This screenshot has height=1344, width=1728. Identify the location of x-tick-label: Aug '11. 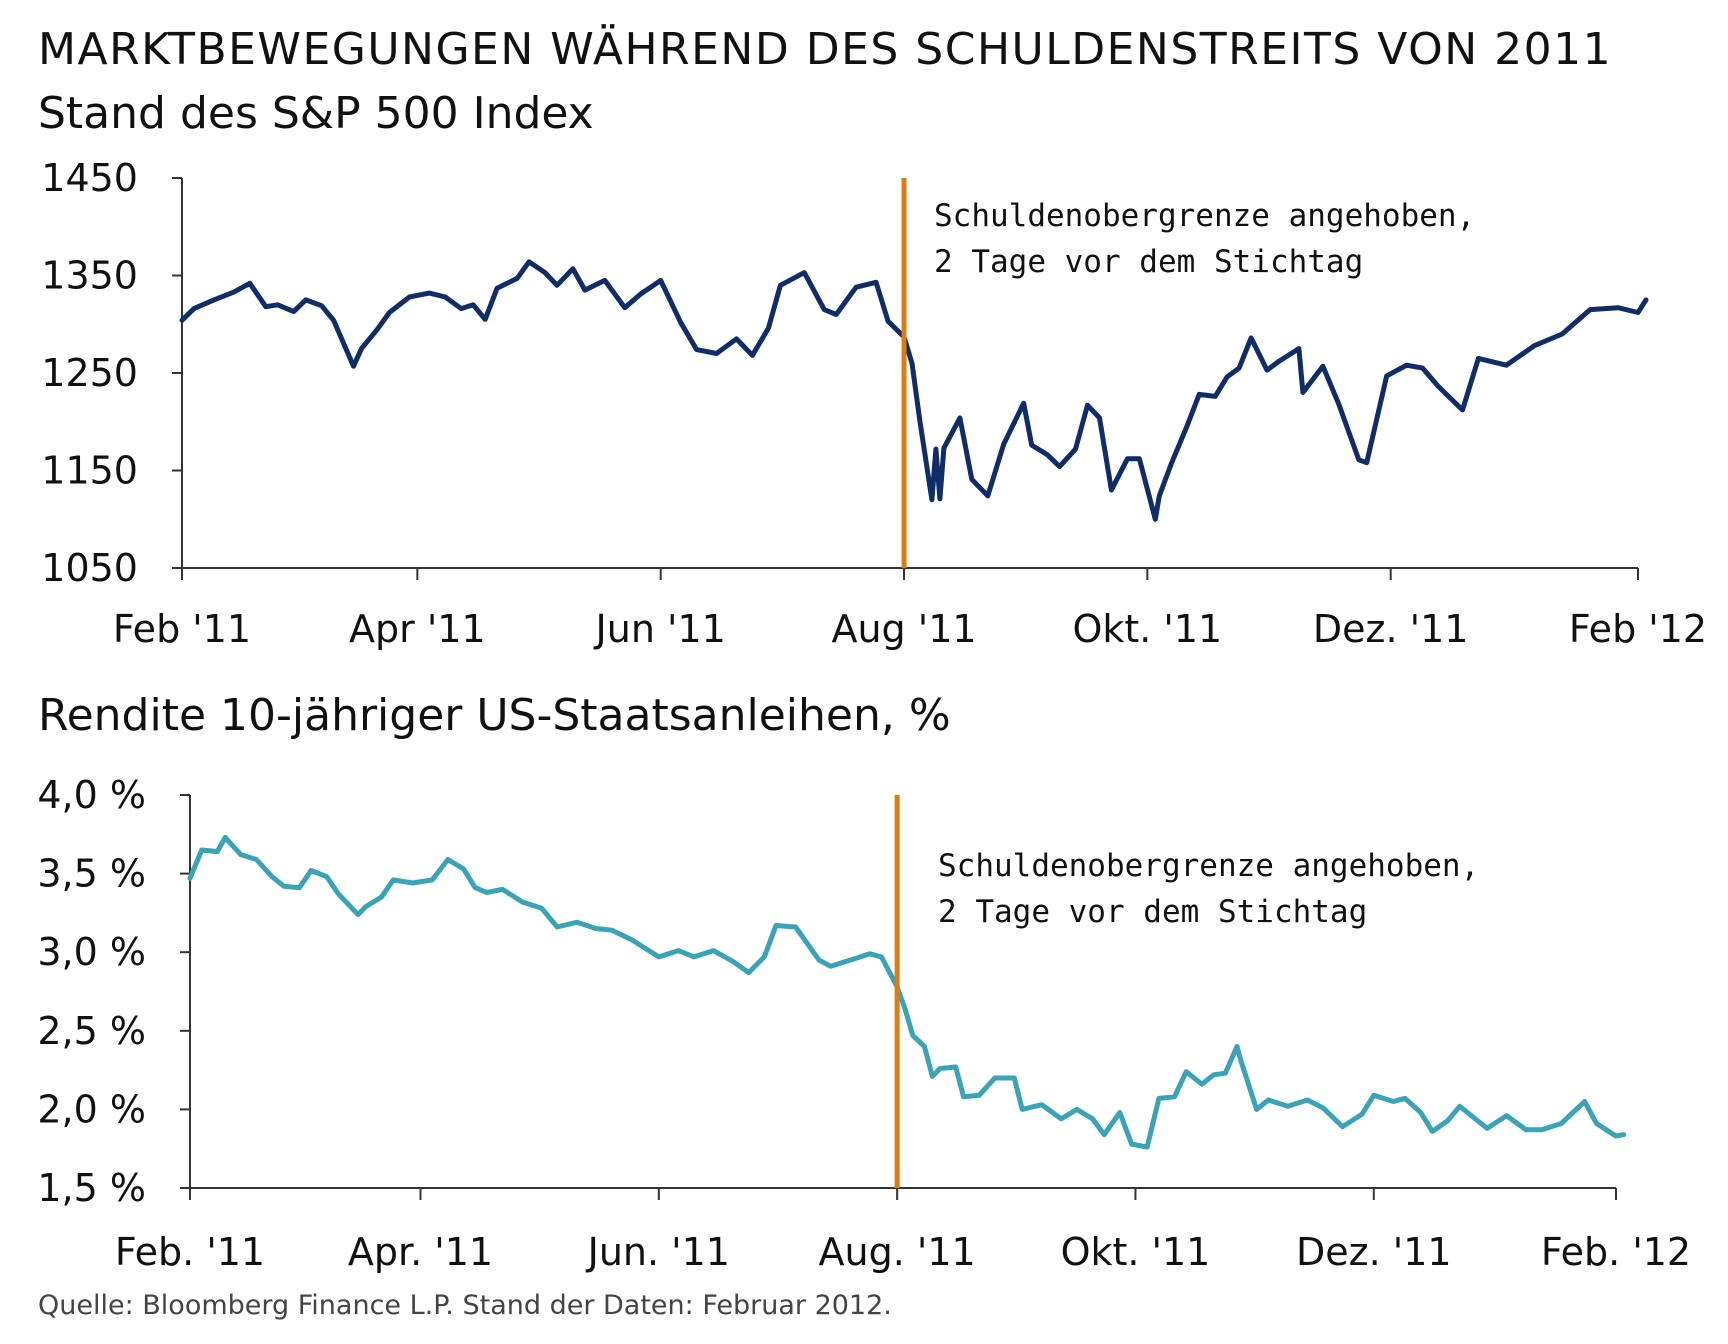
(903, 629).